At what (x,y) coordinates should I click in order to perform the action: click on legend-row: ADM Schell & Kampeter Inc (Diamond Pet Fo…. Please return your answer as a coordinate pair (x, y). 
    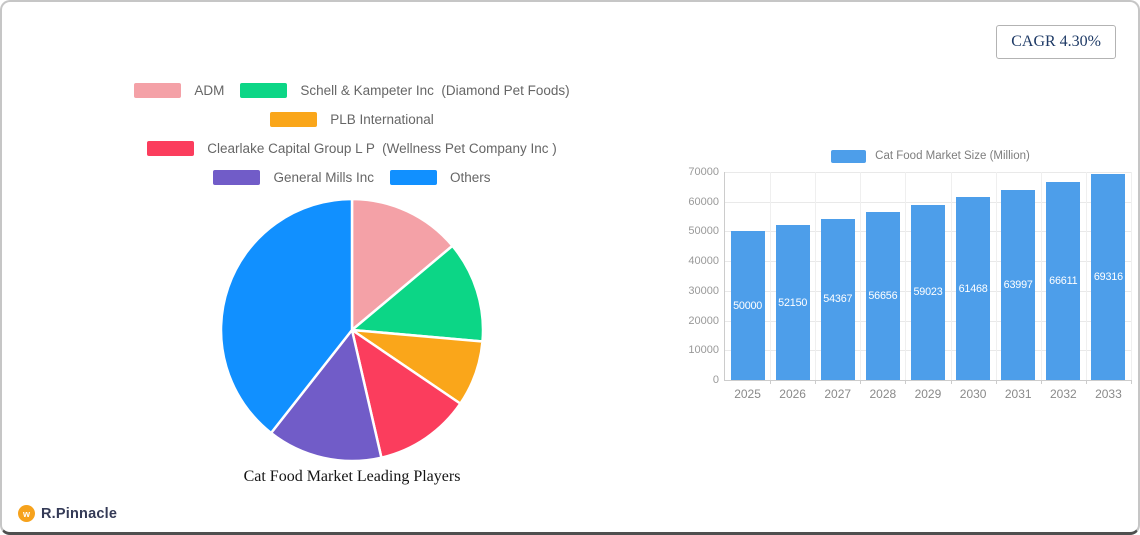
    Looking at the image, I should click on (352, 90).